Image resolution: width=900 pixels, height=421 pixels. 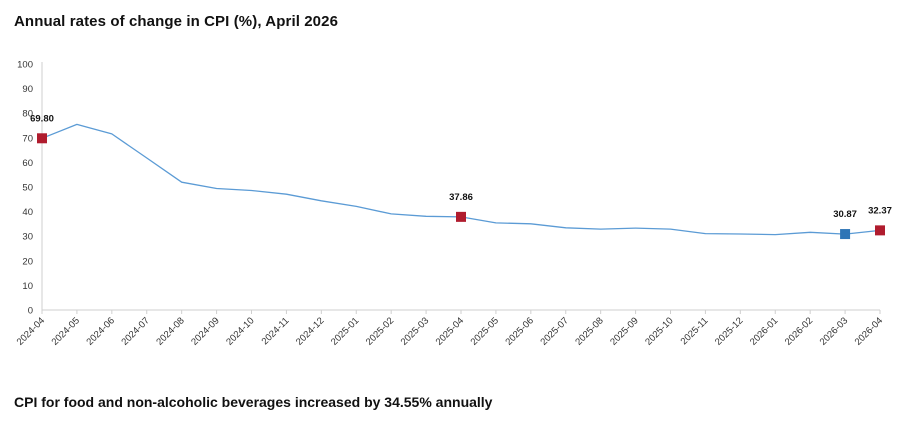 What do you see at coordinates (845, 214) in the screenshot?
I see `data-label: 30.87` at bounding box center [845, 214].